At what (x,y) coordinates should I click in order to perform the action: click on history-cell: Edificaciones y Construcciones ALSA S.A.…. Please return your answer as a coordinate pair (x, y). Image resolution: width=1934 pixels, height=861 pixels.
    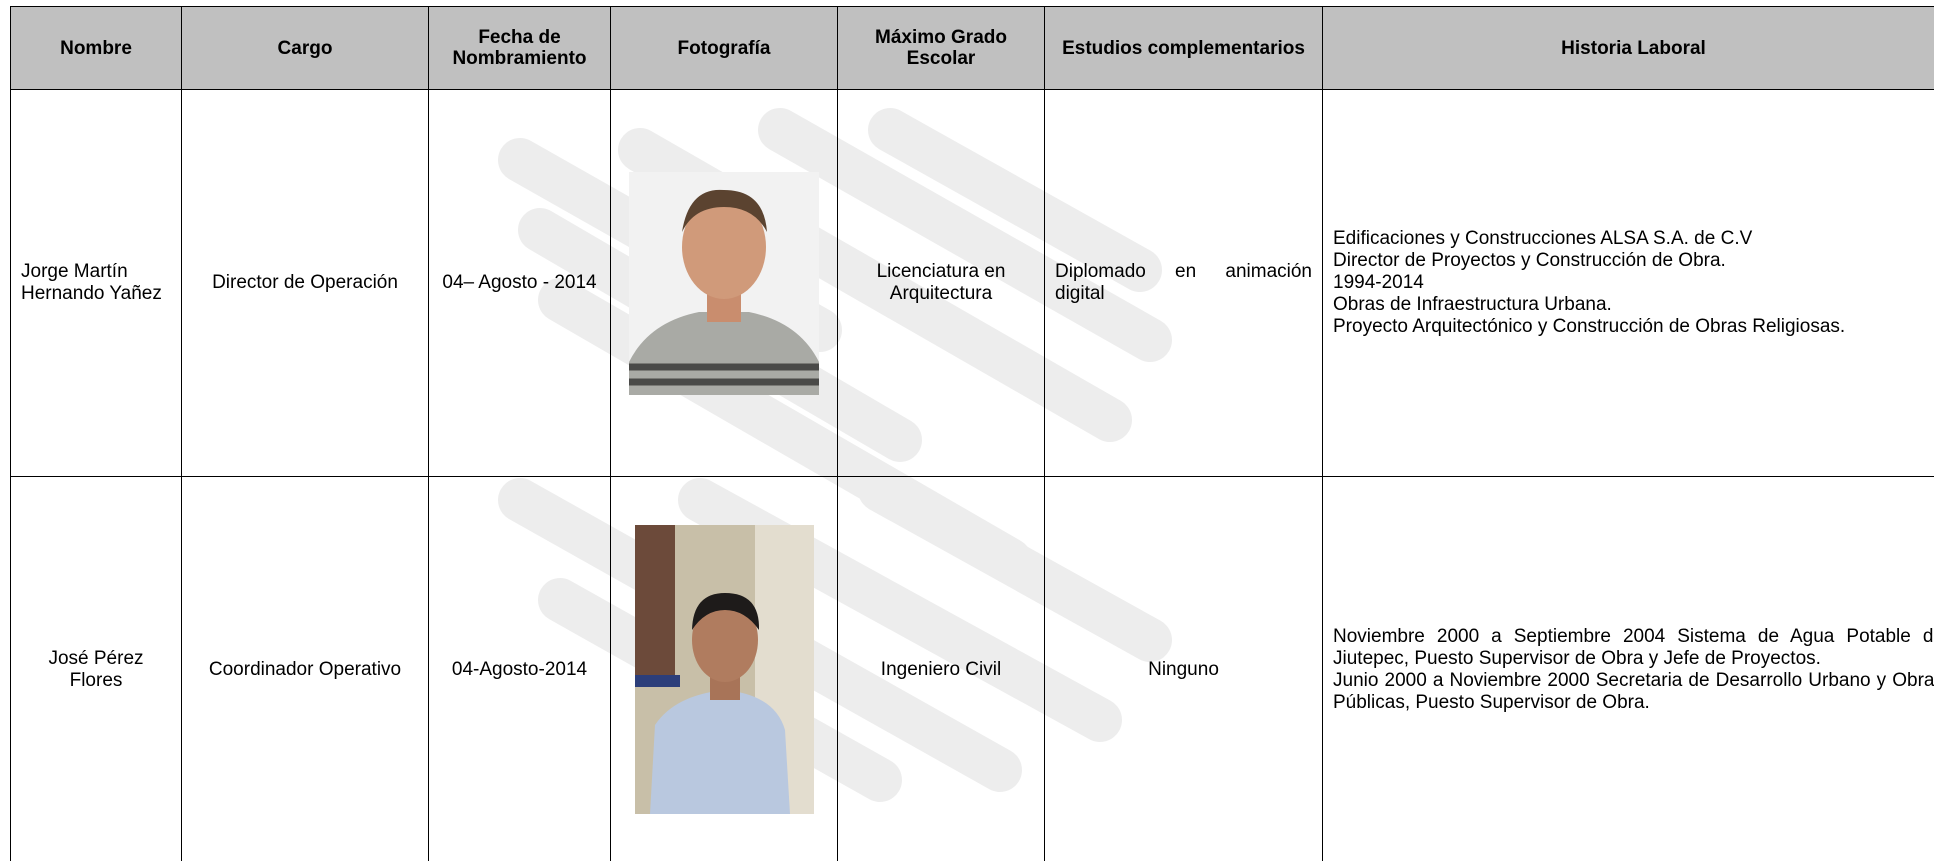
    Looking at the image, I should click on (1628, 283).